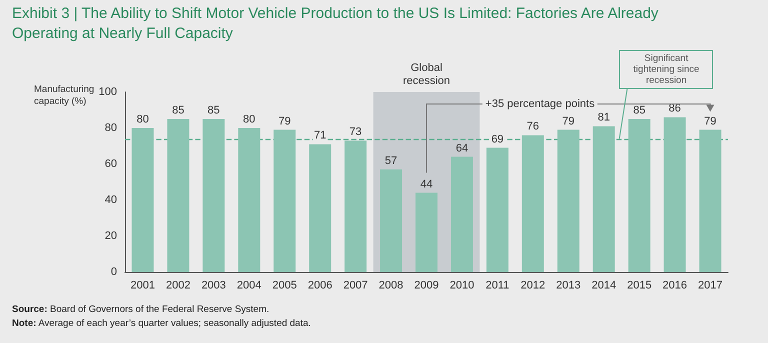  I want to click on data-label: 69, so click(497, 139).